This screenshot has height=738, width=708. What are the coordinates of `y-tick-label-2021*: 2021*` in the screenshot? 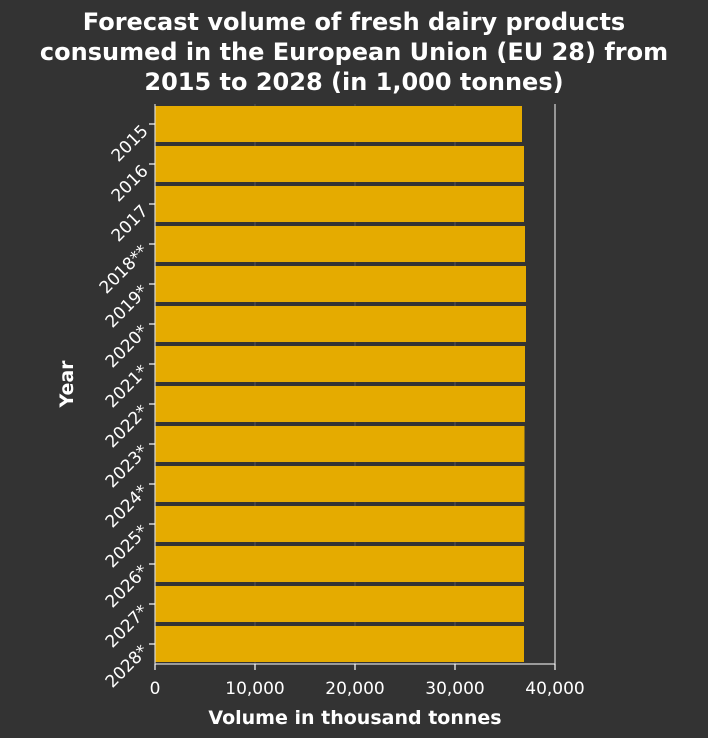 It's located at (127, 386).